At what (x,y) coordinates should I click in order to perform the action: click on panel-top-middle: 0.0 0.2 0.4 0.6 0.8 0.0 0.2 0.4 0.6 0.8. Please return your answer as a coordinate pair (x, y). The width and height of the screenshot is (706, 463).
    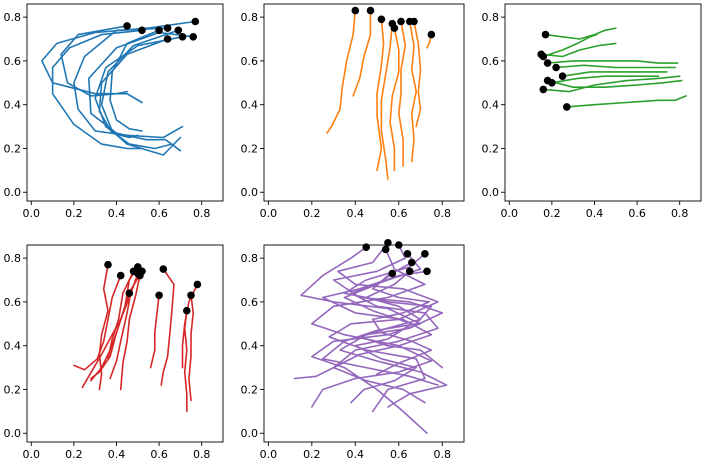
    Looking at the image, I should click on (353, 111).